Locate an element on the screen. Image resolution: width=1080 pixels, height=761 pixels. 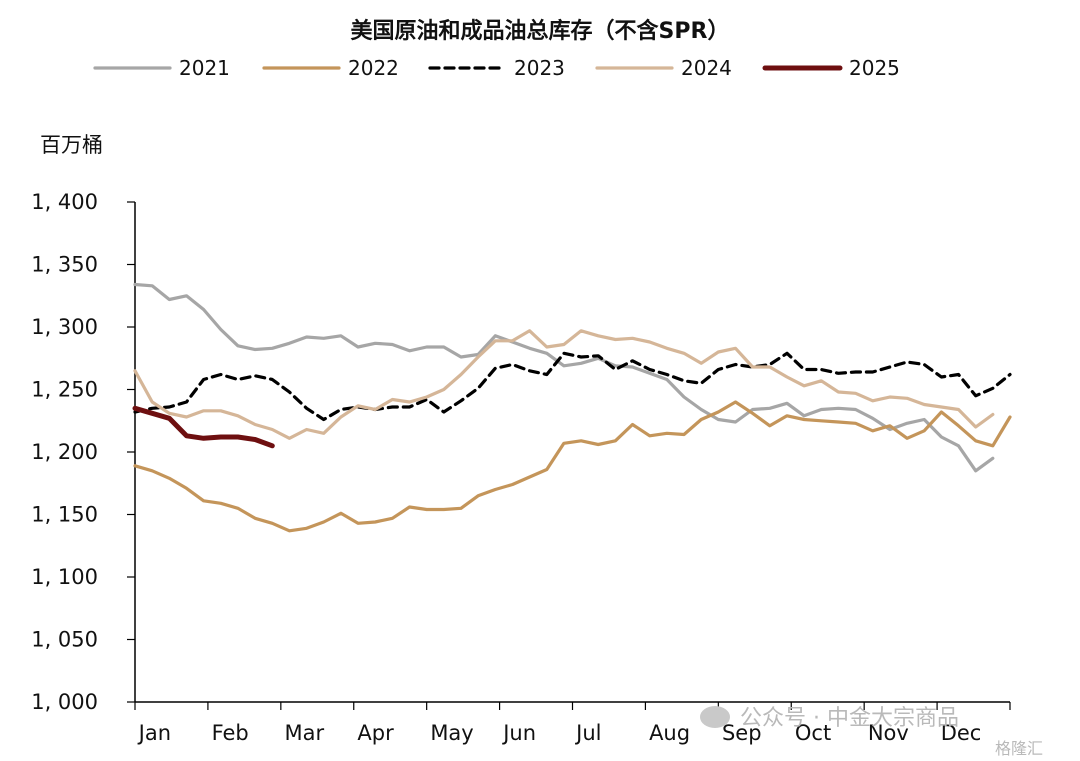
y-tick-label: 1, 100 is located at coordinates (64, 577).